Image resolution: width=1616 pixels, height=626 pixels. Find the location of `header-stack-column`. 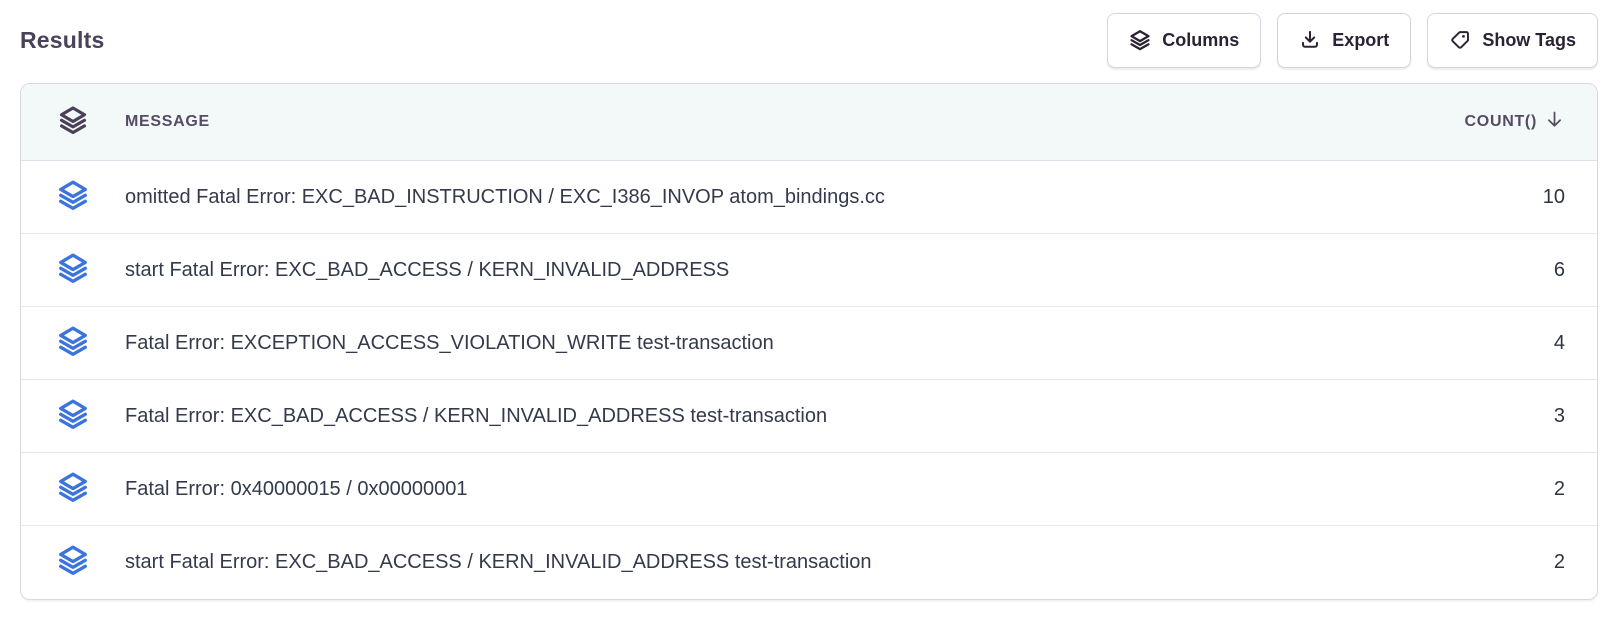

header-stack-column is located at coordinates (73, 122).